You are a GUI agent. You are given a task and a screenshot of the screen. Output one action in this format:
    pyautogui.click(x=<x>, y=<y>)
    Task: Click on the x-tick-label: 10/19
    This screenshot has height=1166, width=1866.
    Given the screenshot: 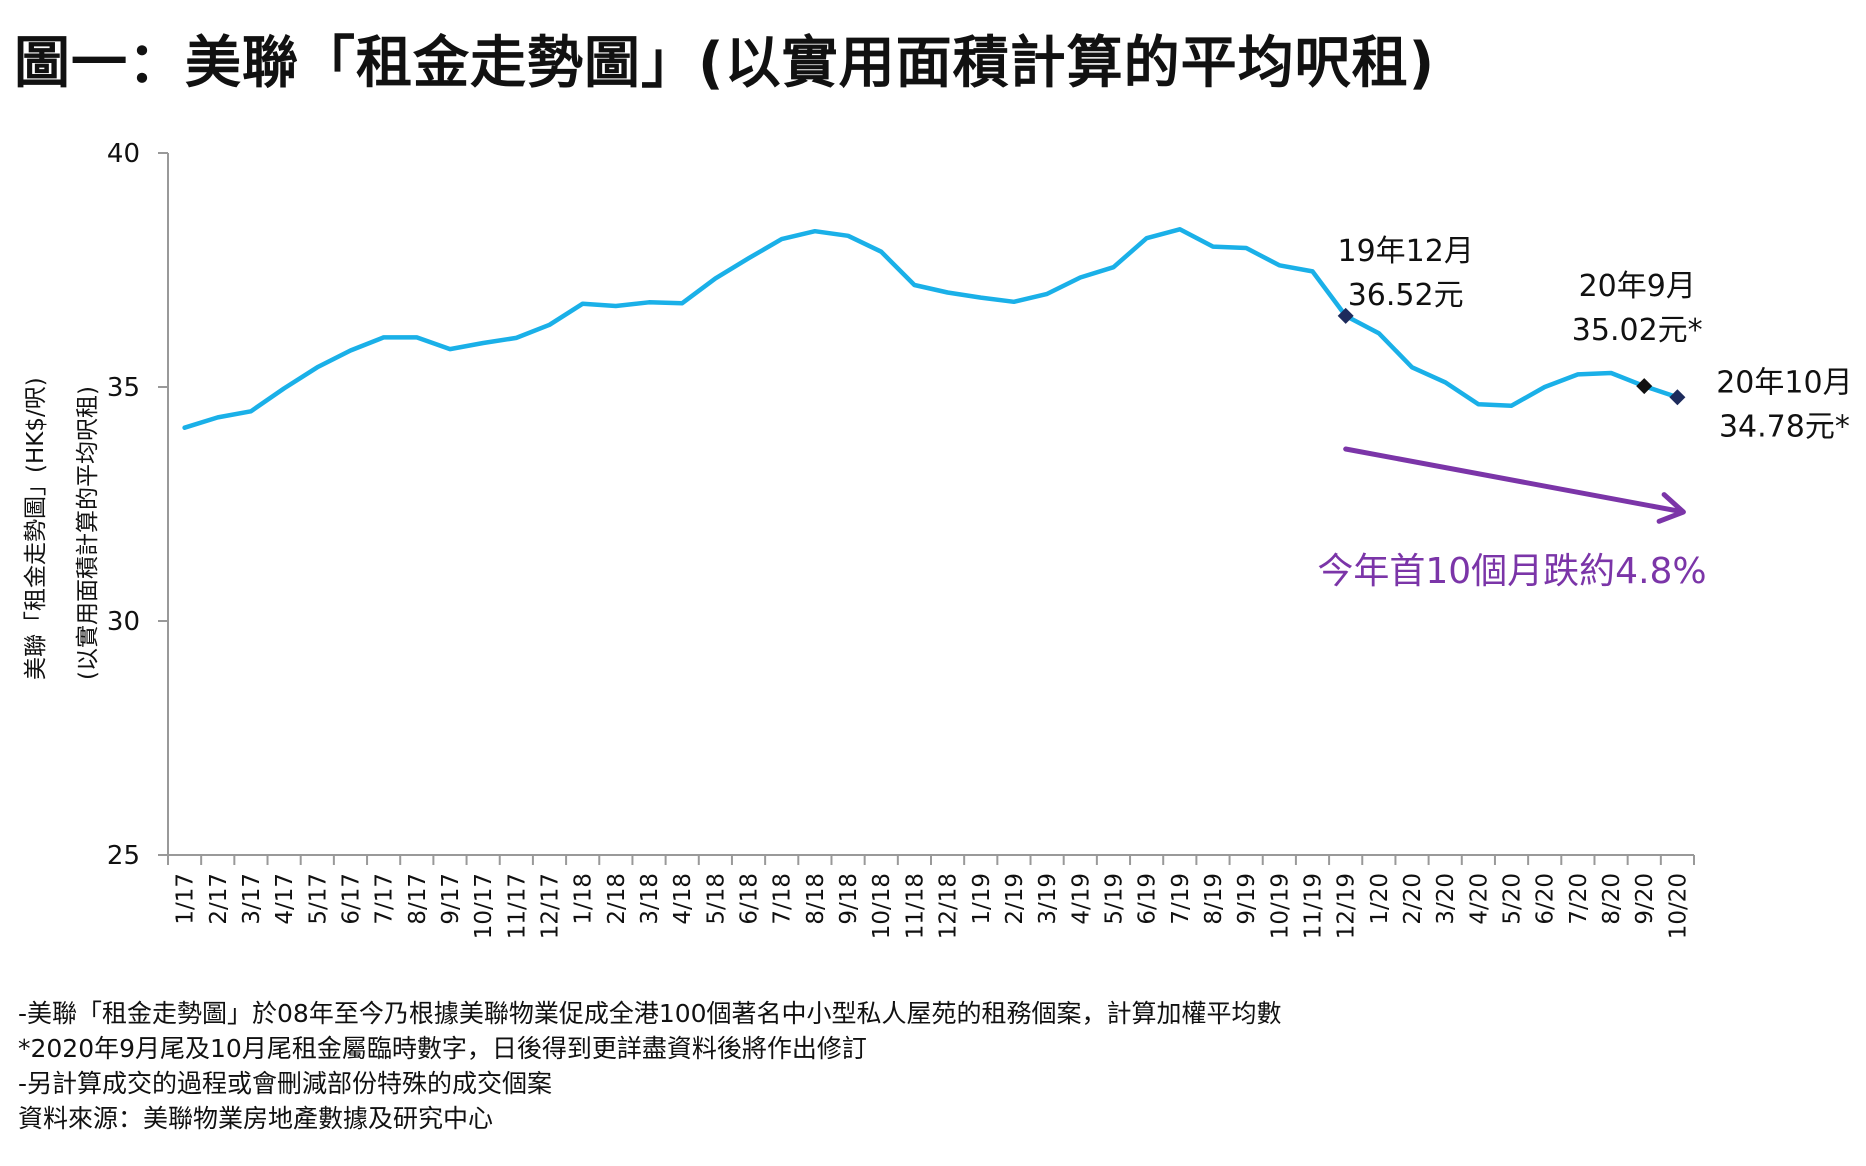 What is the action you would take?
    pyautogui.click(x=1280, y=906)
    